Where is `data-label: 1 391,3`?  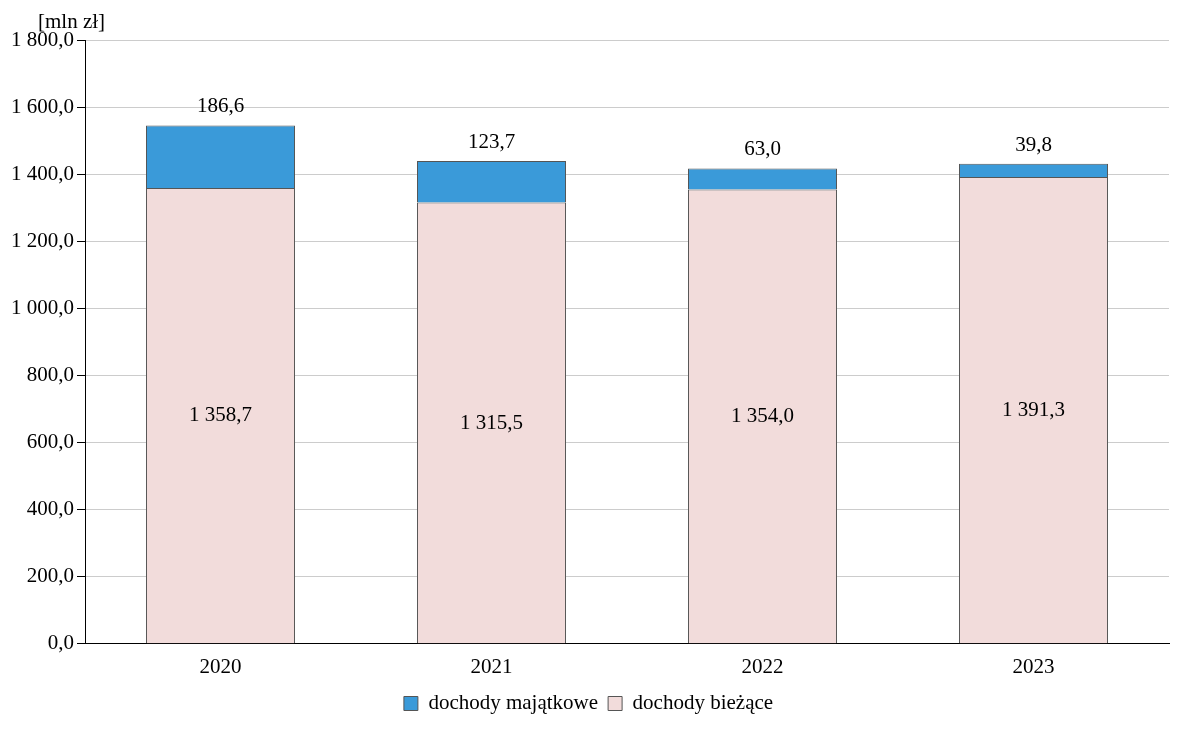 data-label: 1 391,3 is located at coordinates (1033, 408).